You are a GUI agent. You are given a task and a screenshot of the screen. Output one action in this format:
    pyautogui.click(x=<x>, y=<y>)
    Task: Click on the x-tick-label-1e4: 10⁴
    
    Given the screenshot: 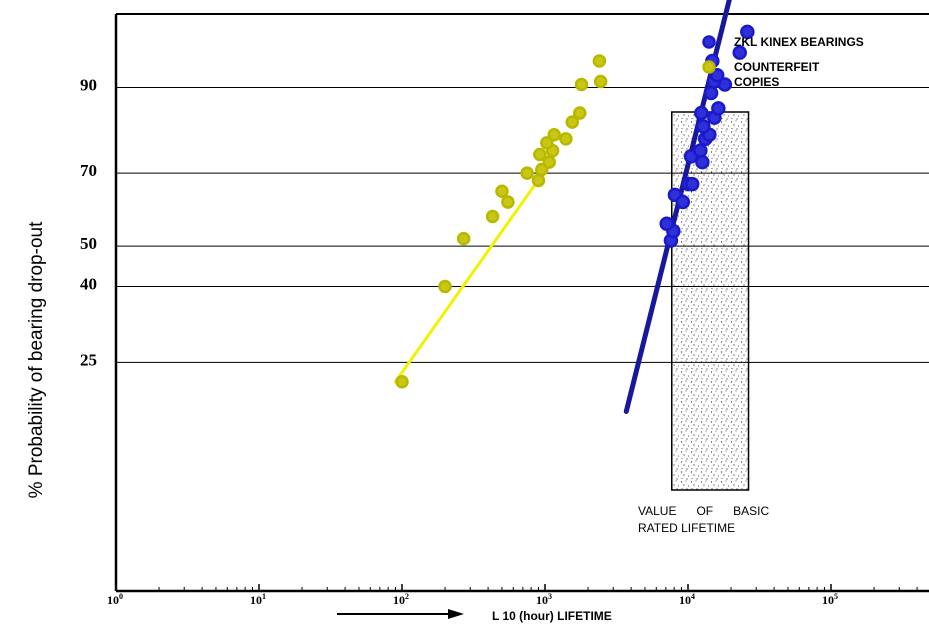 What is the action you would take?
    pyautogui.click(x=687, y=599)
    